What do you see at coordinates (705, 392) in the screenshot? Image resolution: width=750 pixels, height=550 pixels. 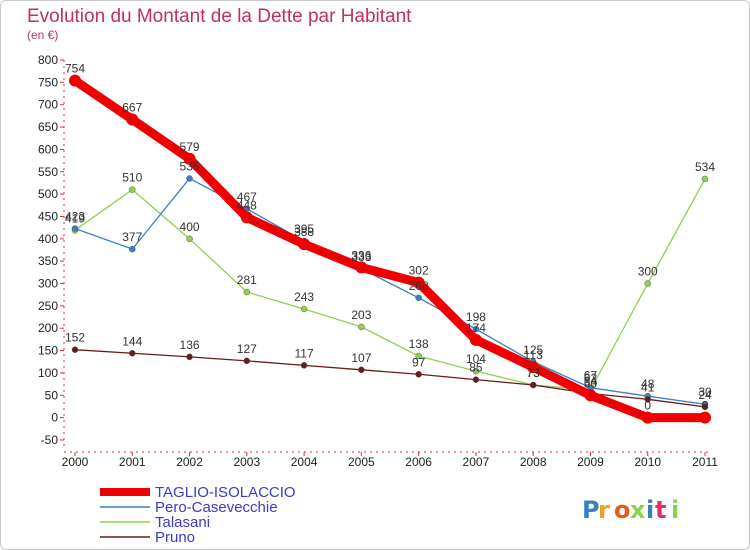 I see `data-label: 30` at bounding box center [705, 392].